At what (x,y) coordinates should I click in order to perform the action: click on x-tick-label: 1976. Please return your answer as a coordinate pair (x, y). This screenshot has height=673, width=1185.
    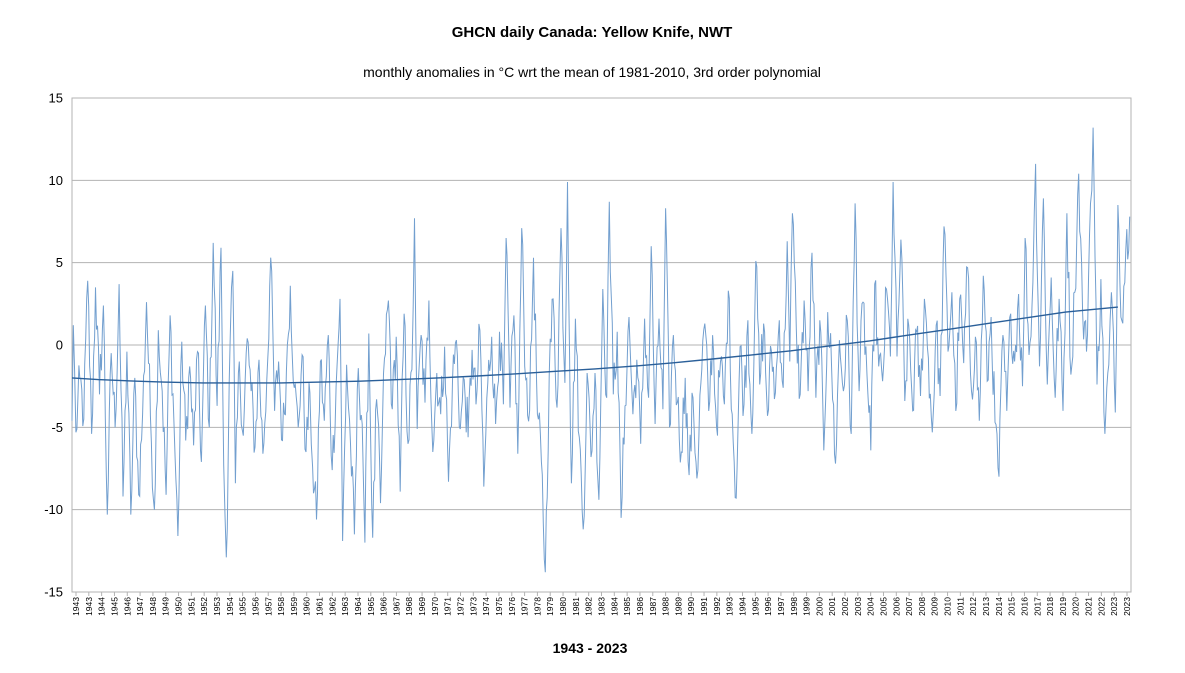
    Looking at the image, I should click on (512, 606).